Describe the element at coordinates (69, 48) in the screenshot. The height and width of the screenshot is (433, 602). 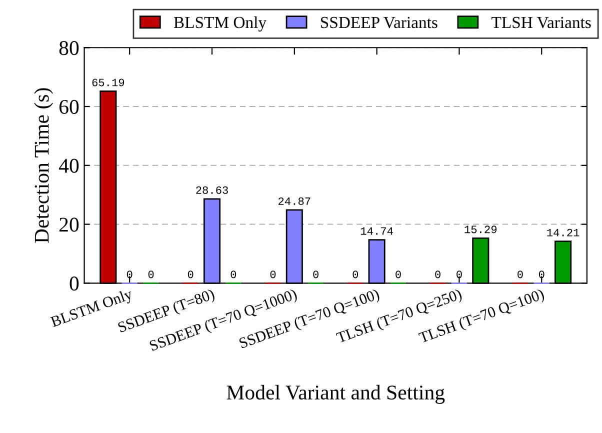
I see `y-tick-label: 80` at that location.